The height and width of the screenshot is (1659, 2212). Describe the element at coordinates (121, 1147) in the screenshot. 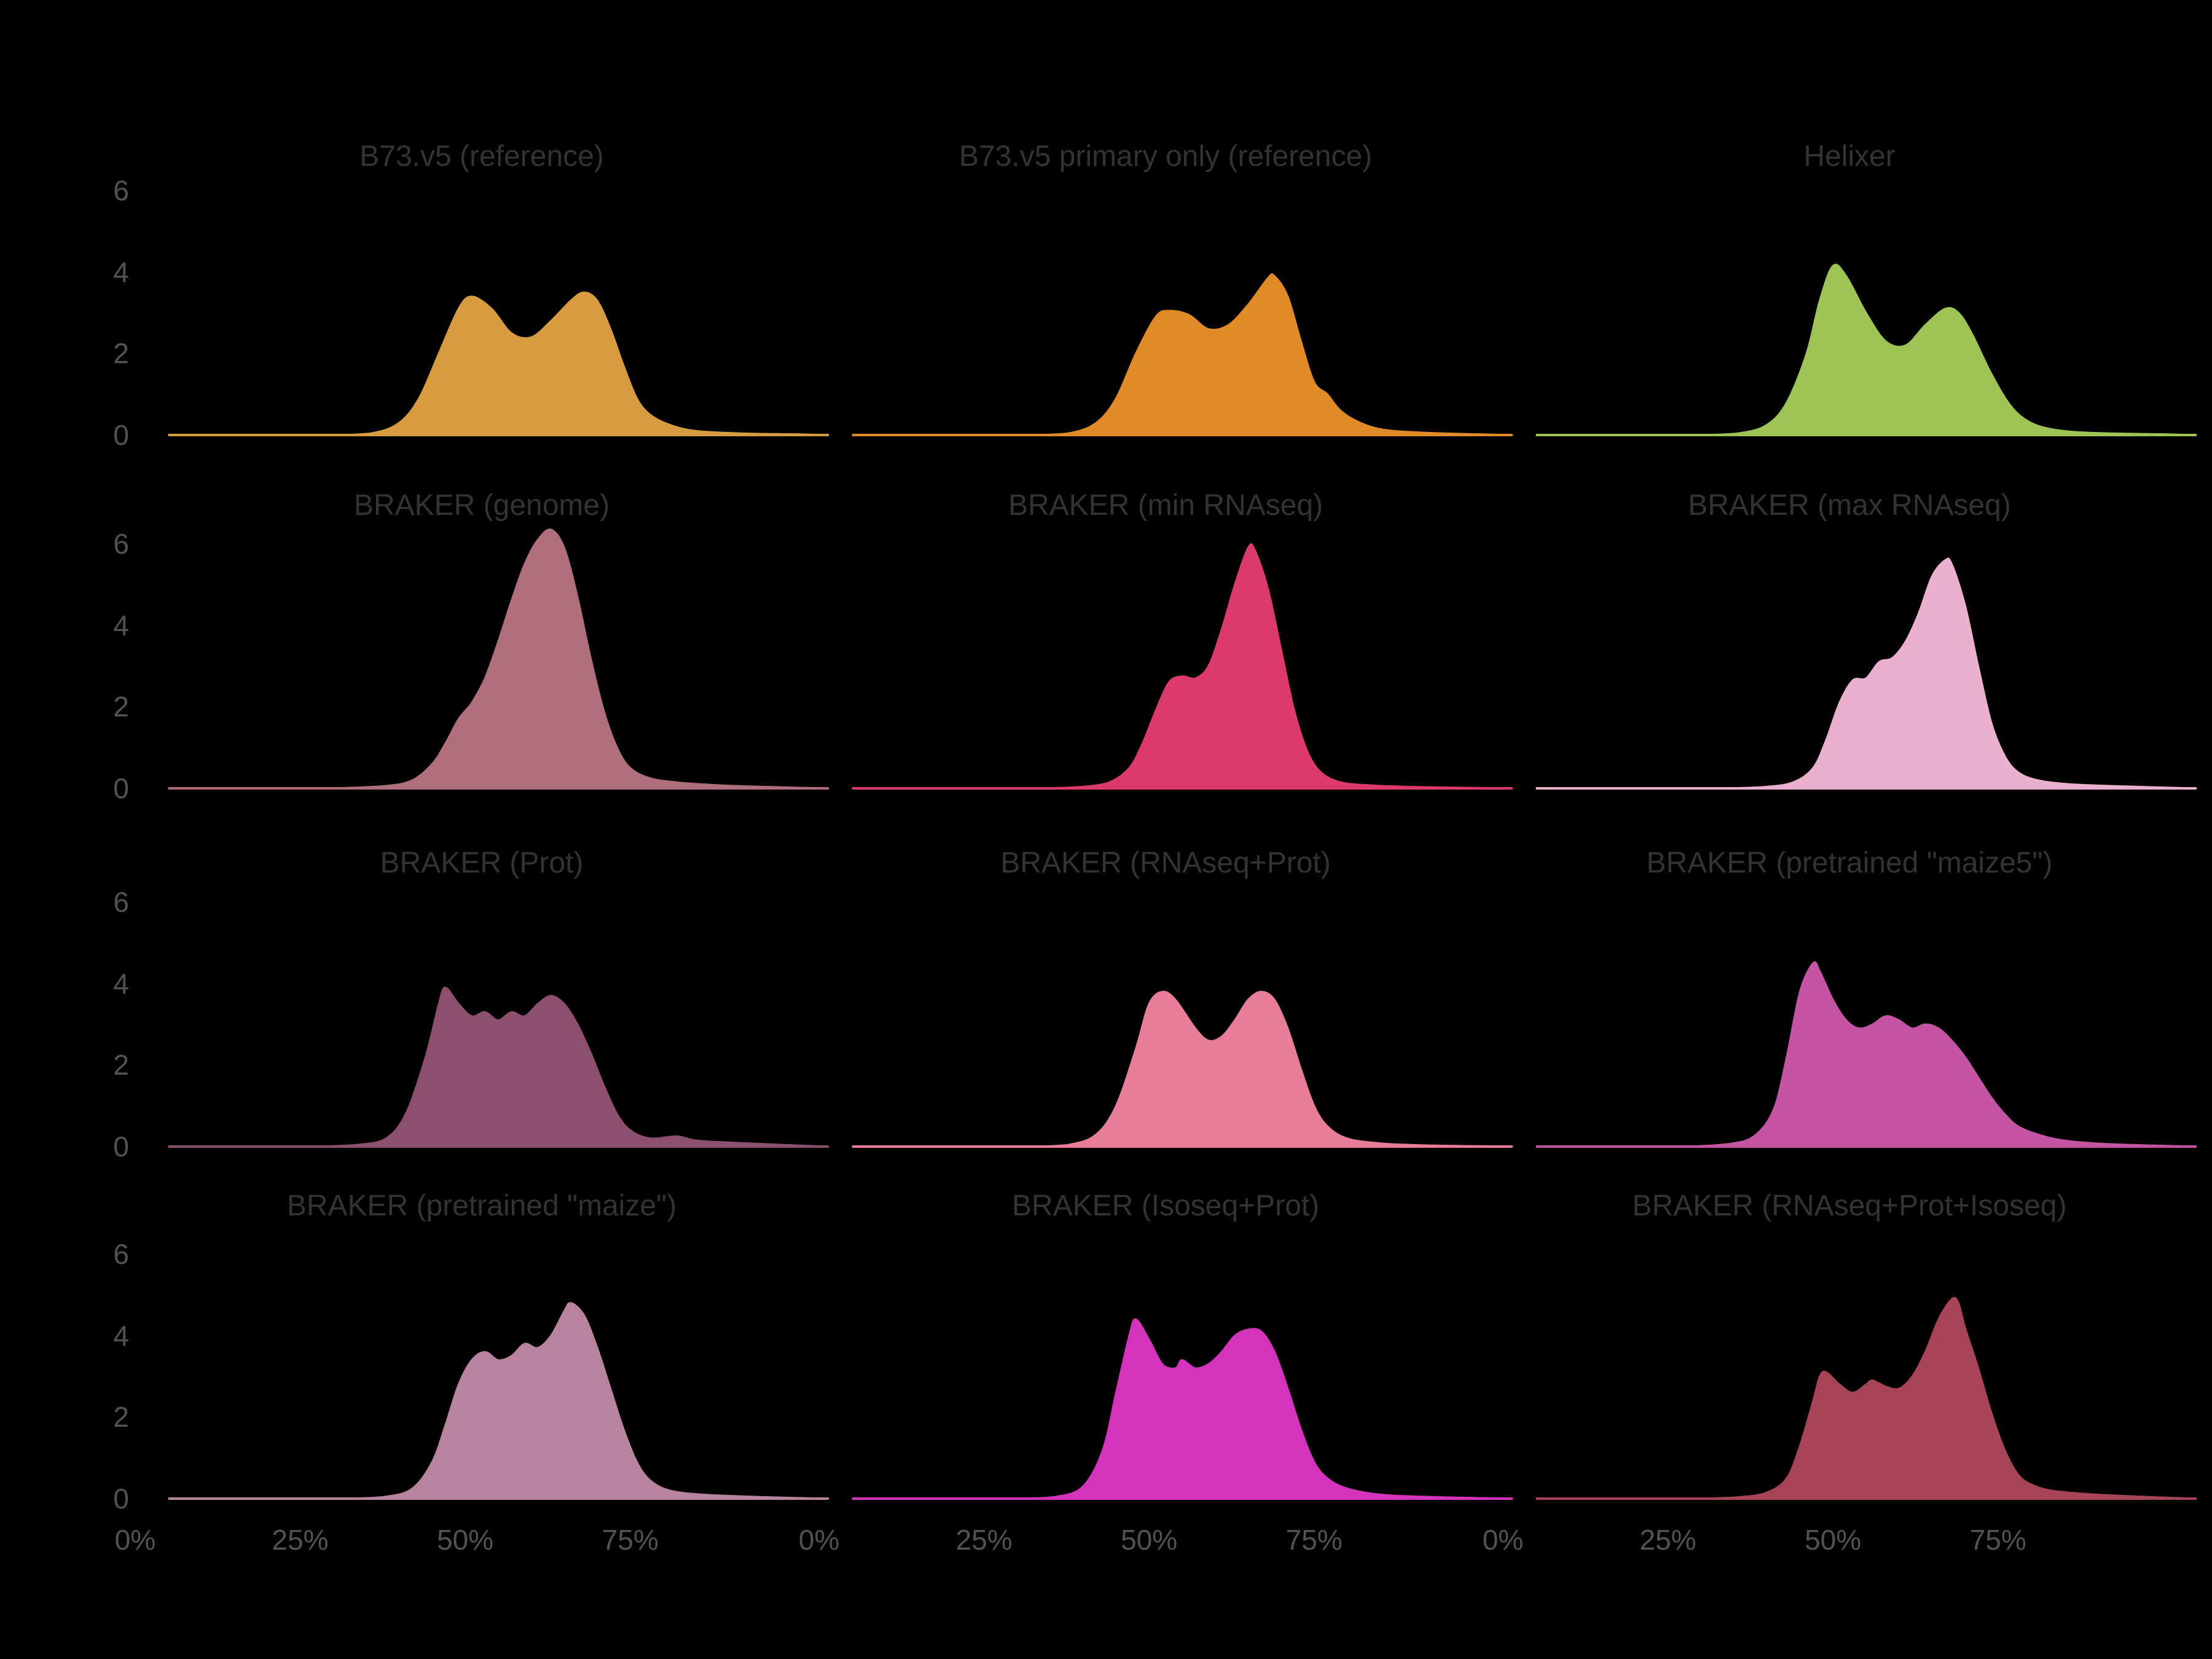

I see `y-tick-label-row3-0: 0` at that location.